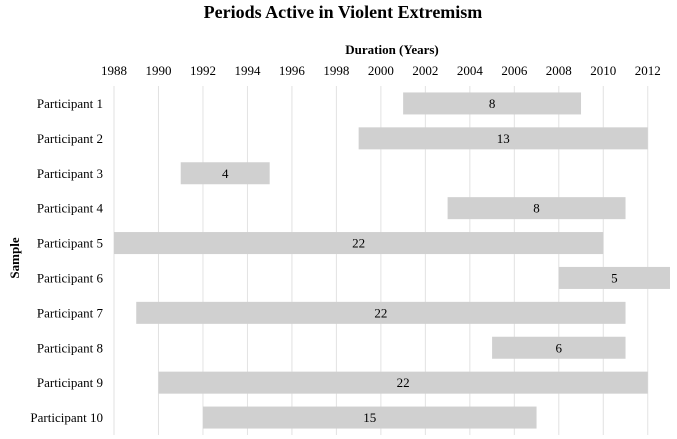 Image resolution: width=677 pixels, height=439 pixels. Describe the element at coordinates (14, 257) in the screenshot. I see `y-axis-label: Sample` at that location.